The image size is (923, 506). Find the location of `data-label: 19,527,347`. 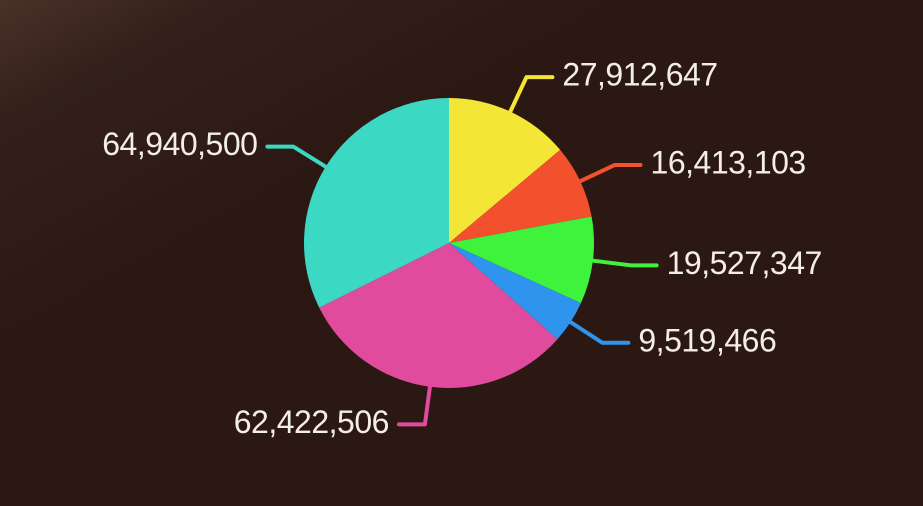

data-label: 19,527,347 is located at coordinates (744, 263).